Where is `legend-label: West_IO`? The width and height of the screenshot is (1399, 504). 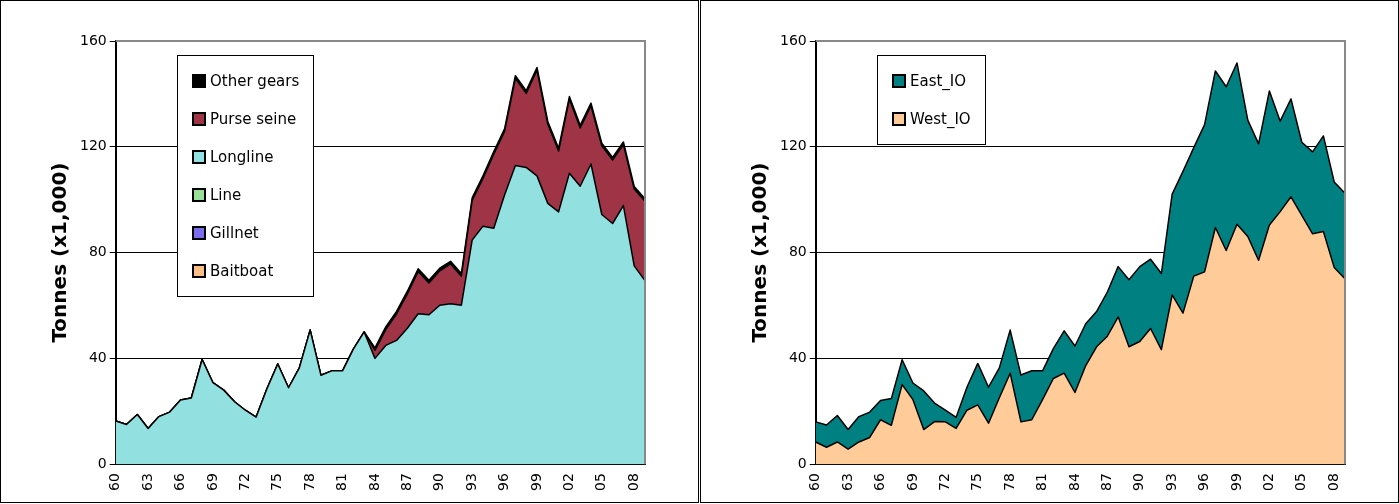 legend-label: West_IO is located at coordinates (940, 119).